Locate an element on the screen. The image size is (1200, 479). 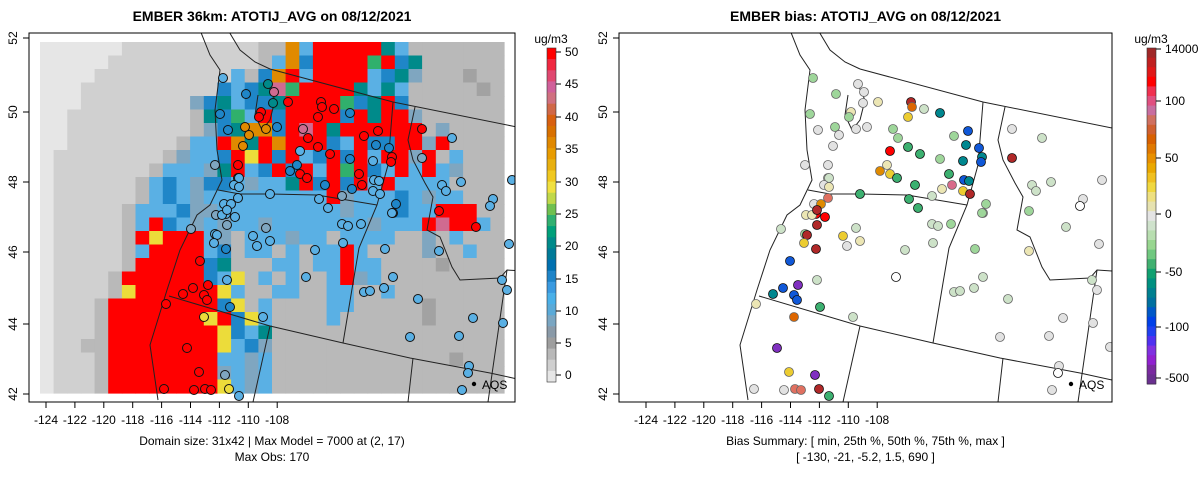
legend-label: AQS is located at coordinates (494, 385).